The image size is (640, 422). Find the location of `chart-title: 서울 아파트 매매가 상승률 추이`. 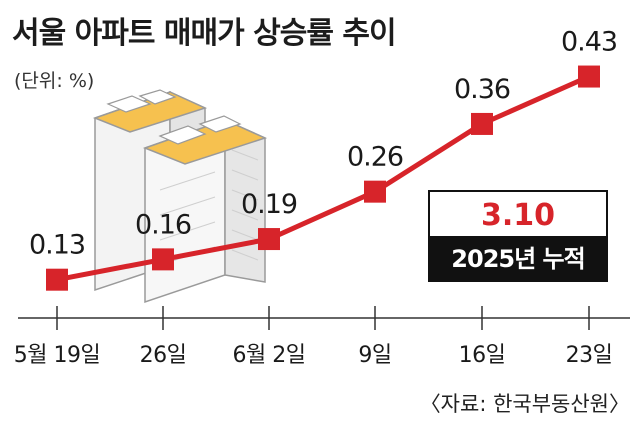

chart-title: 서울 아파트 매매가 상승률 추이 is located at coordinates (204, 33).